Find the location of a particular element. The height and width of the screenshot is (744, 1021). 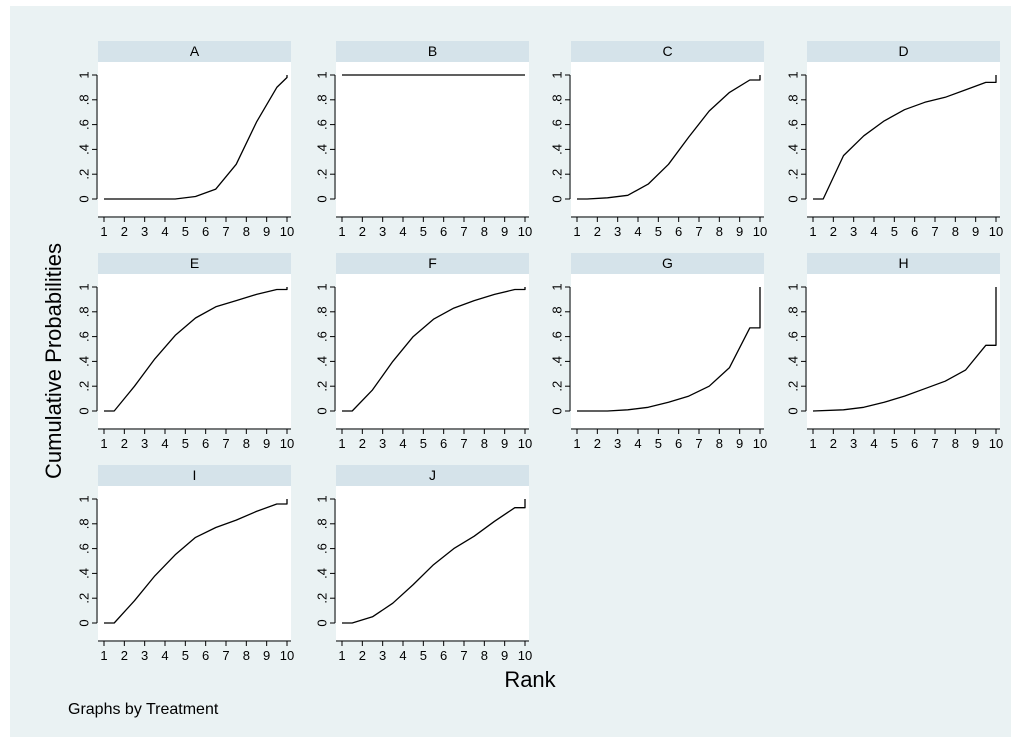

series-line-J is located at coordinates (434, 561).